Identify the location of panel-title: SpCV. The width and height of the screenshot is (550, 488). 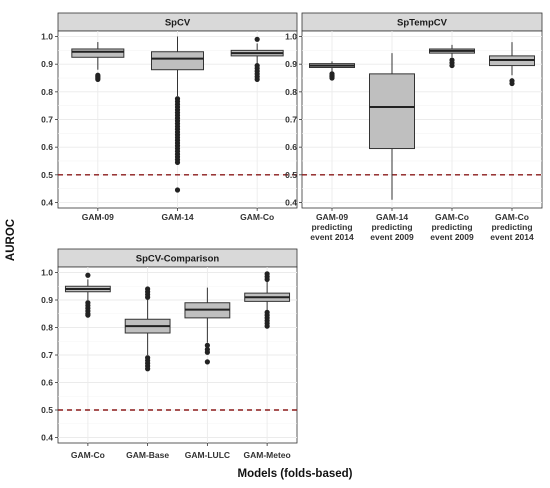
(178, 23).